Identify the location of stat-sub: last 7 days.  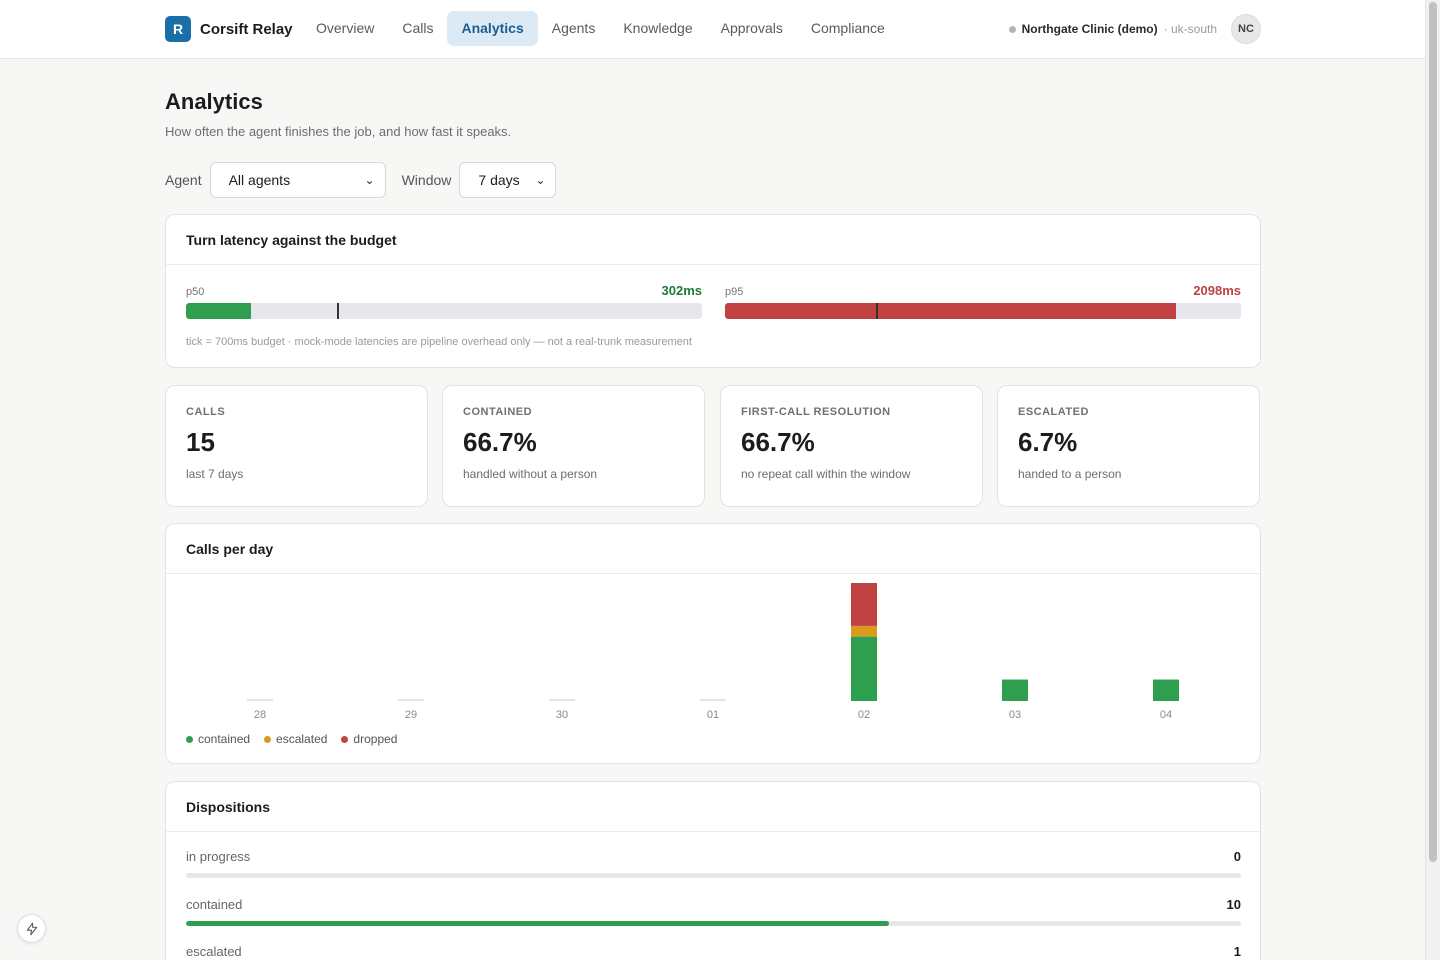
(215, 474).